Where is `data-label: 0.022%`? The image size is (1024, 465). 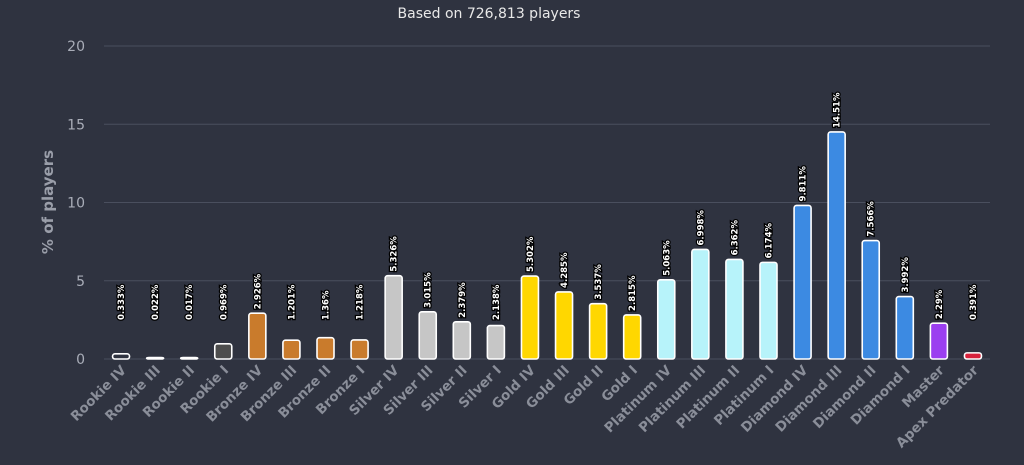 data-label: 0.022% is located at coordinates (156, 302).